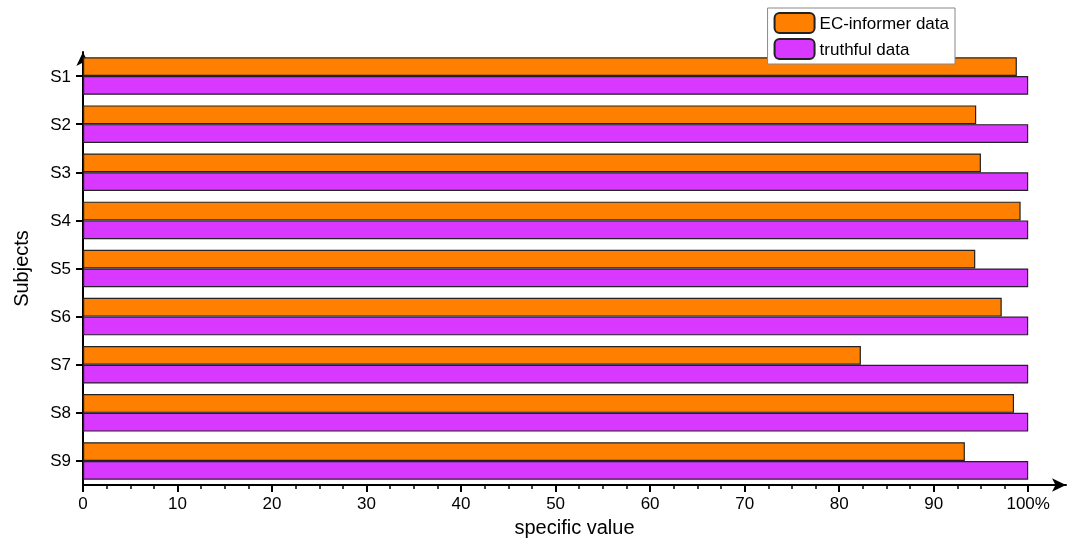 The width and height of the screenshot is (1075, 547). What do you see at coordinates (60, 124) in the screenshot?
I see `y-tick-label: S2` at bounding box center [60, 124].